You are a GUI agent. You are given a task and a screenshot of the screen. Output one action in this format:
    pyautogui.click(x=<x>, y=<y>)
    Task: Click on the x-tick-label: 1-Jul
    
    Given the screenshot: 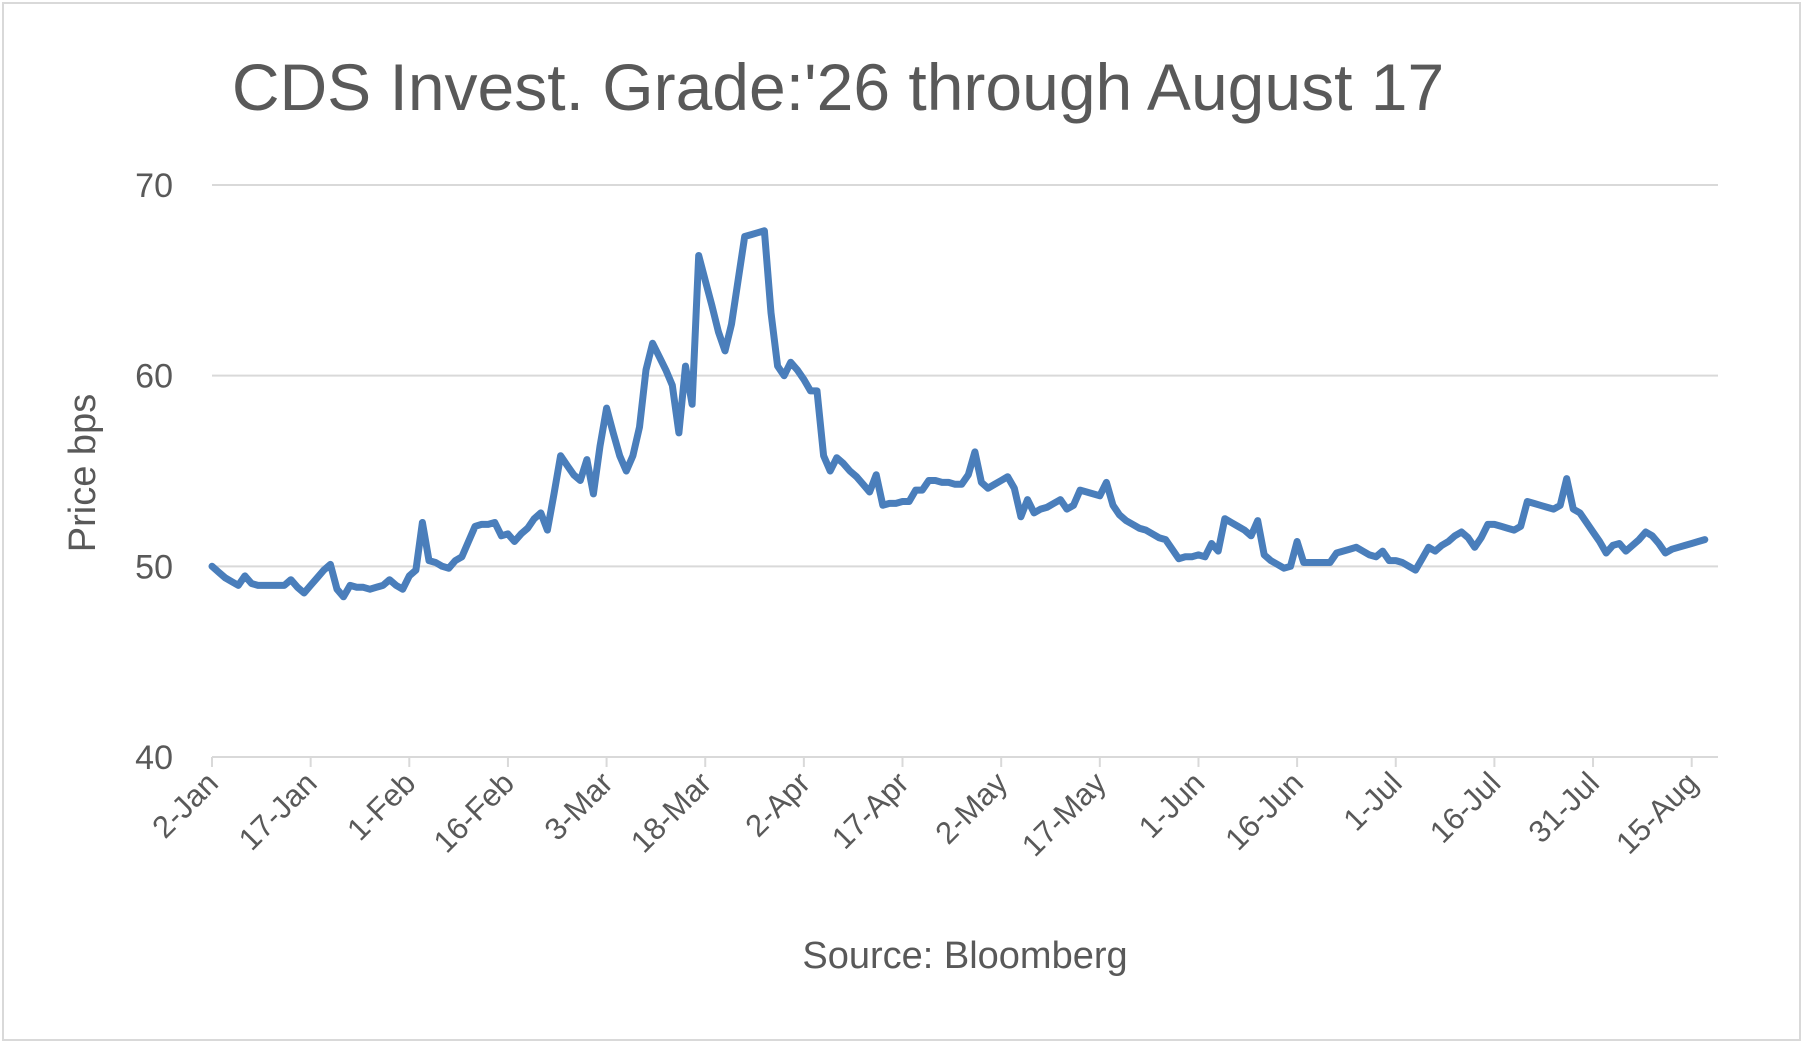 What is the action you would take?
    pyautogui.click(x=1372, y=801)
    